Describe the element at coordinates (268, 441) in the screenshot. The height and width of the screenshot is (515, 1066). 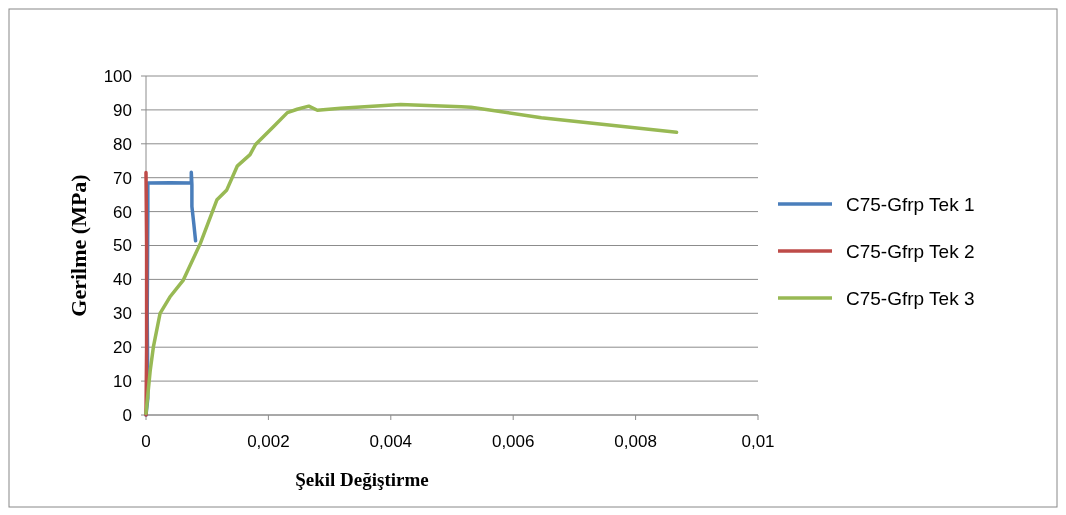
I see `x-tick-label: 0,002` at that location.